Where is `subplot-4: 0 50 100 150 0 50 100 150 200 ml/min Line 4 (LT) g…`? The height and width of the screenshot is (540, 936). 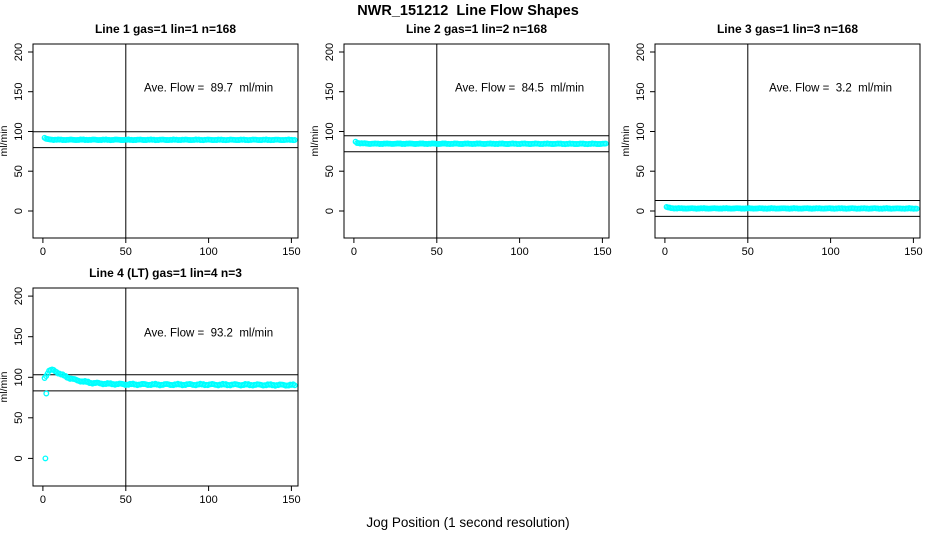
subplot-4: 0 50 100 150 0 50 100 150 200 ml/min Line 4 (LT) g… is located at coordinates (150, 386).